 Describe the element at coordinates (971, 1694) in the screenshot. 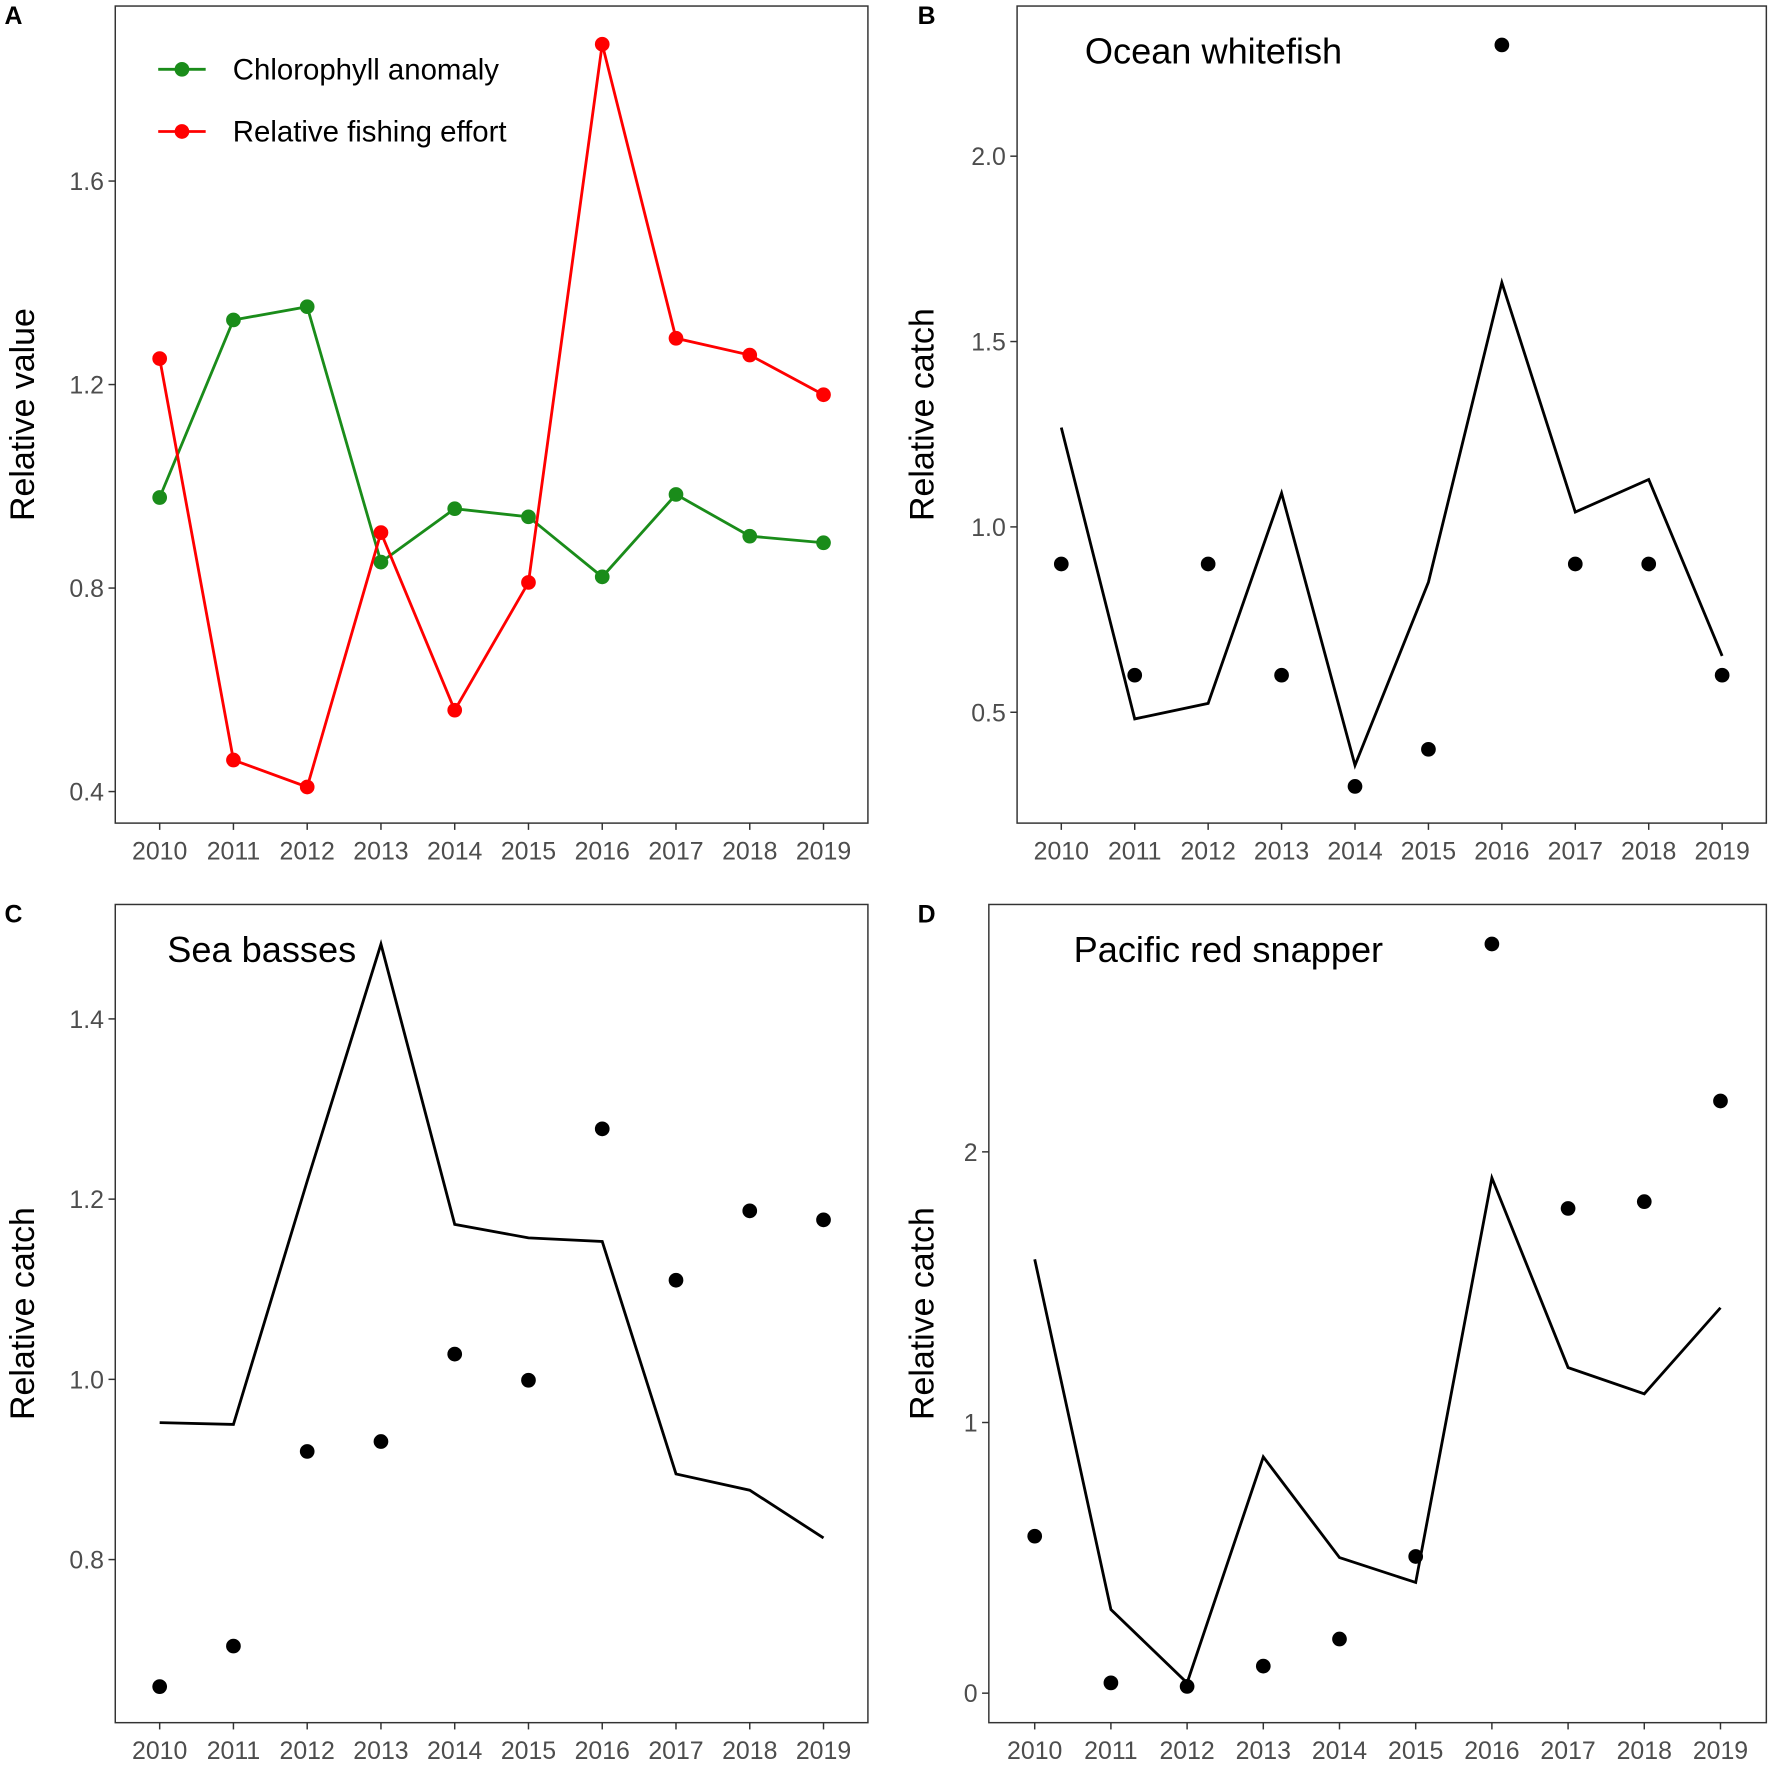

I see `y-tick-label: 0` at that location.